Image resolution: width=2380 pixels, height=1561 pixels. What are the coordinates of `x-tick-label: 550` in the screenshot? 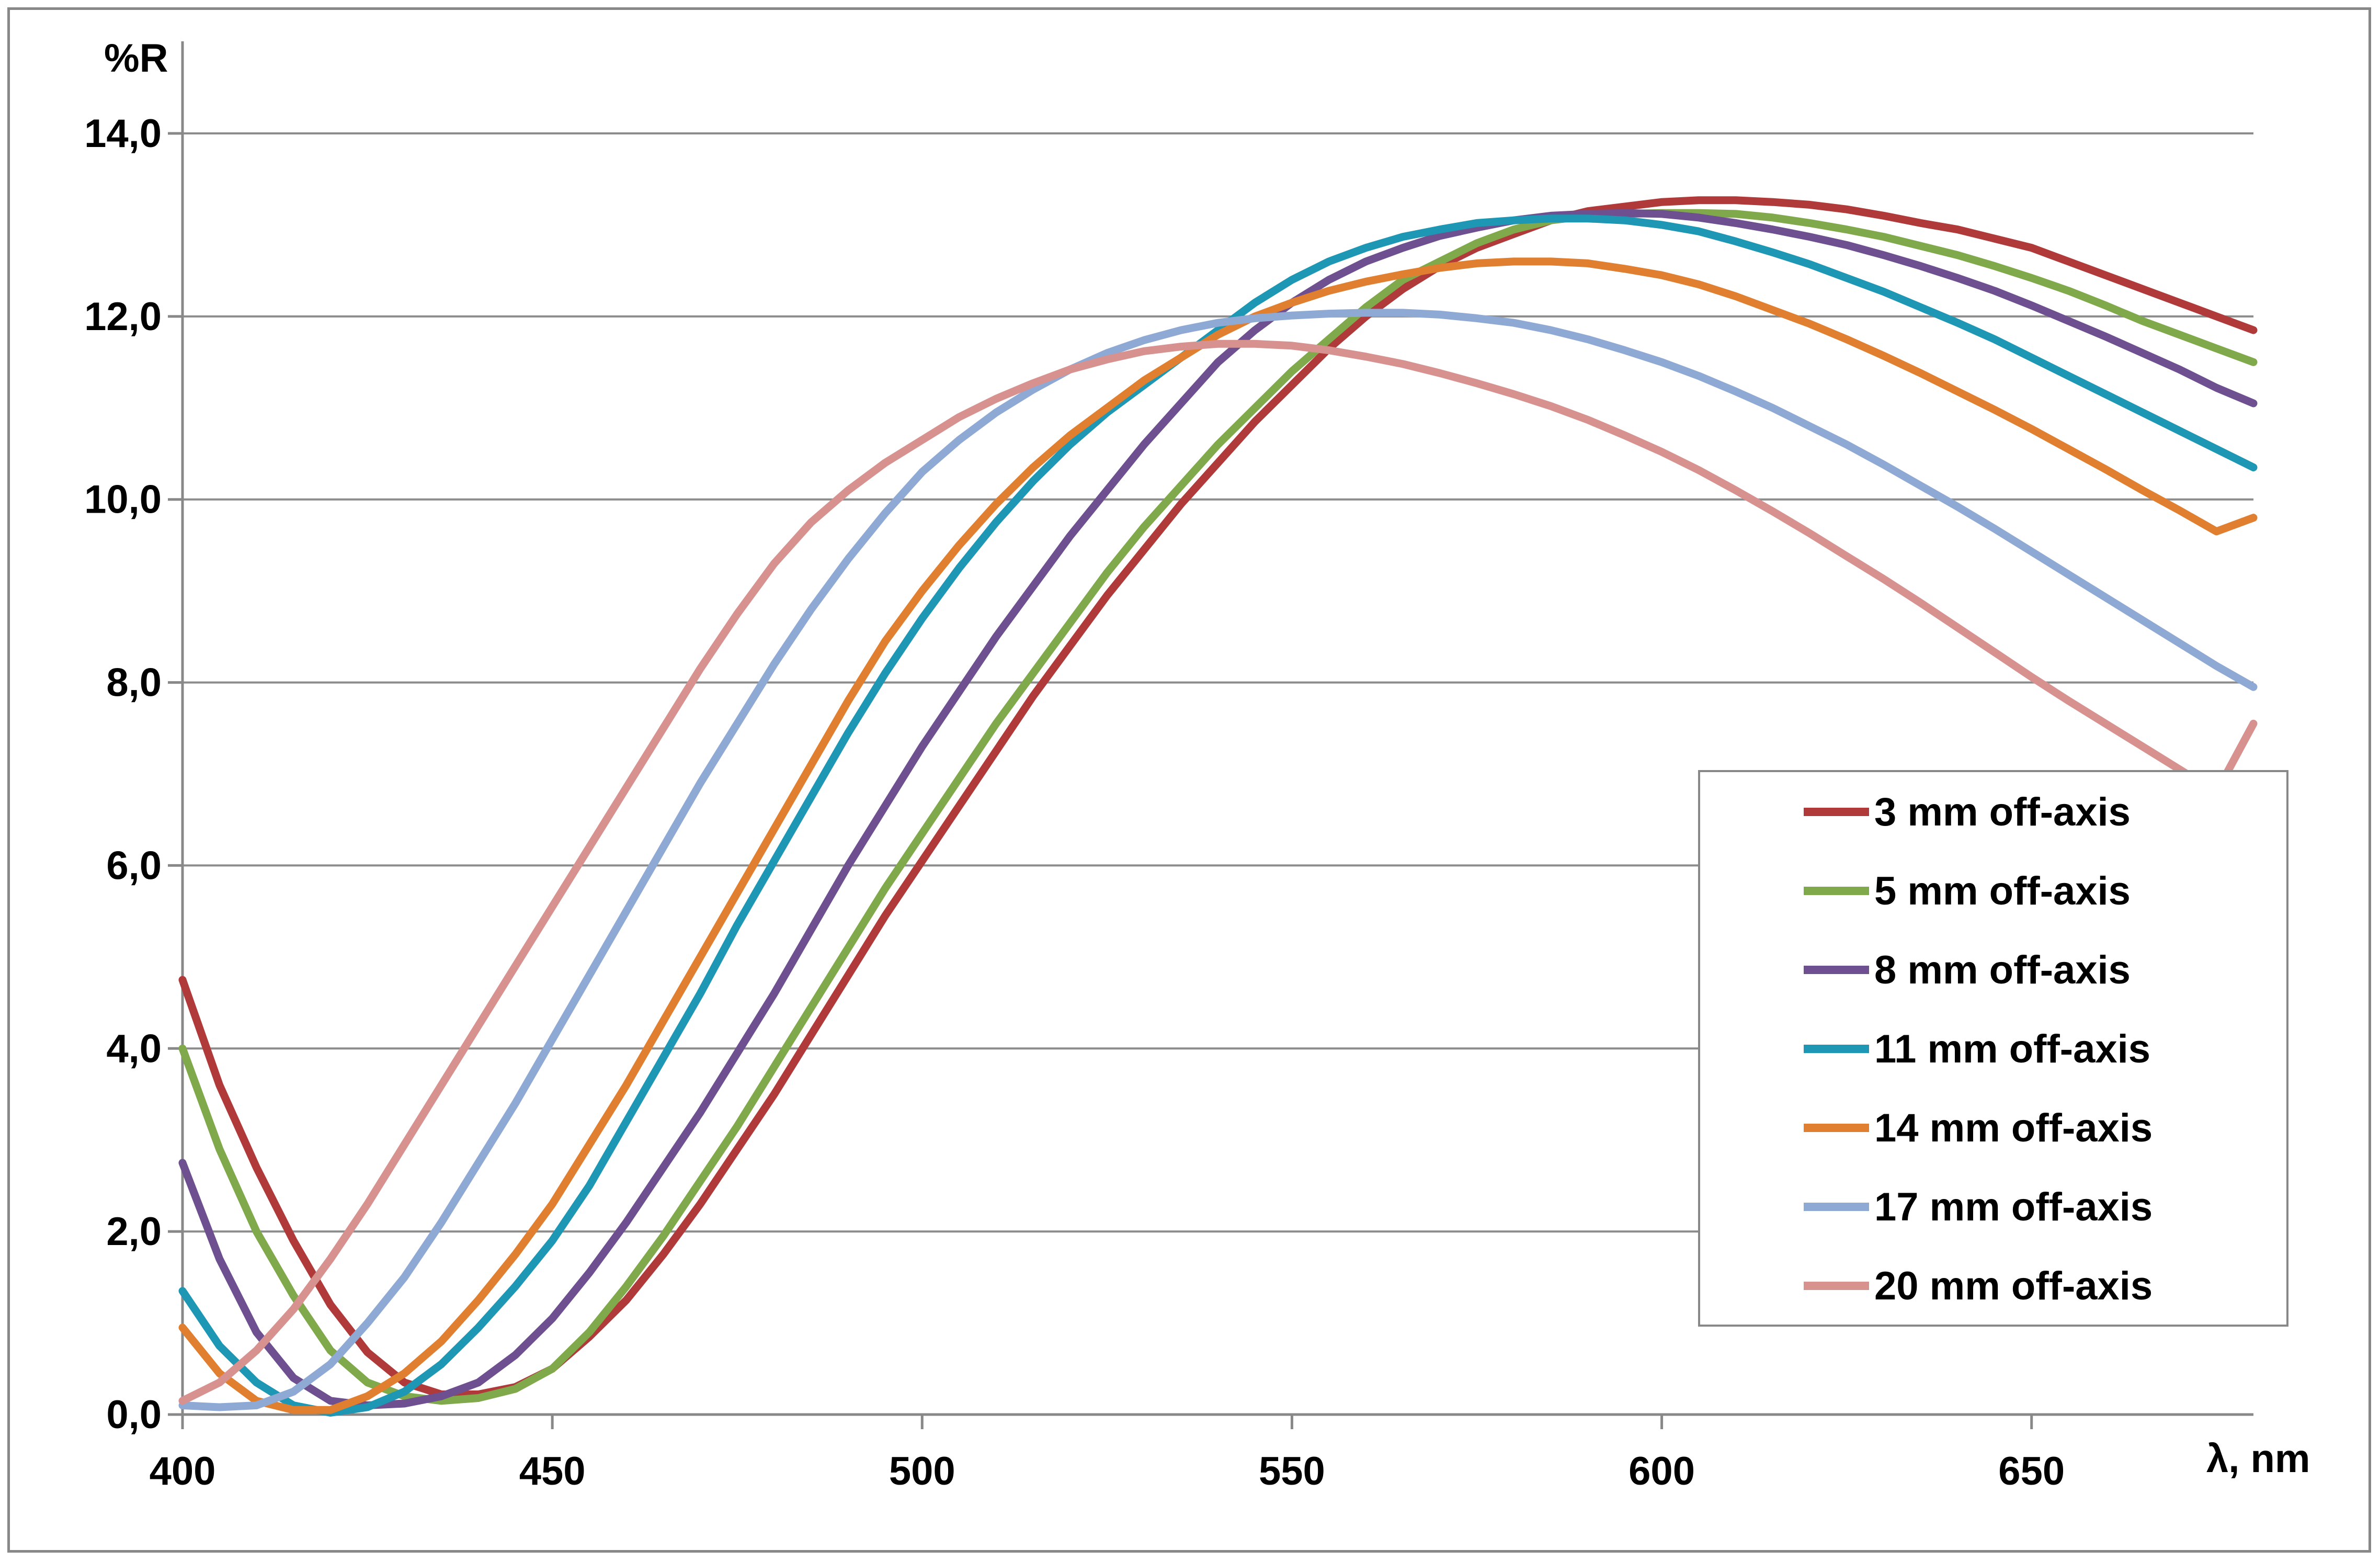 It's located at (1292, 1472).